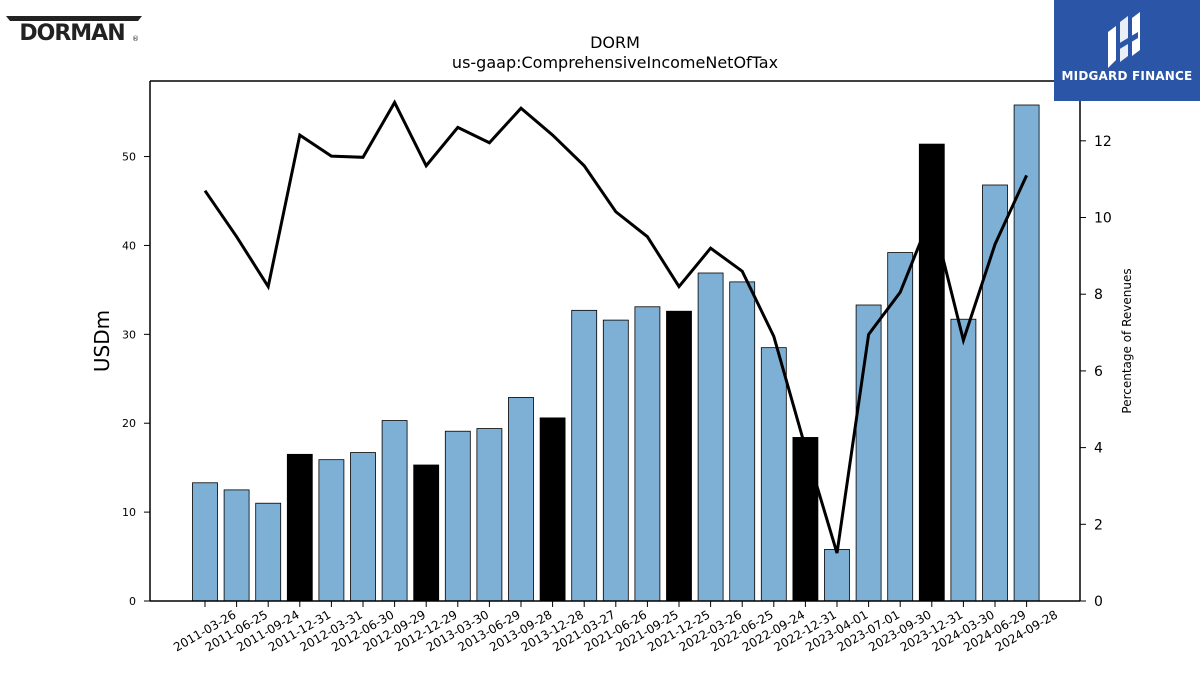 The height and width of the screenshot is (675, 1200). Describe the element at coordinates (71, 32) in the screenshot. I see `svg-text: DORMAN` at that location.